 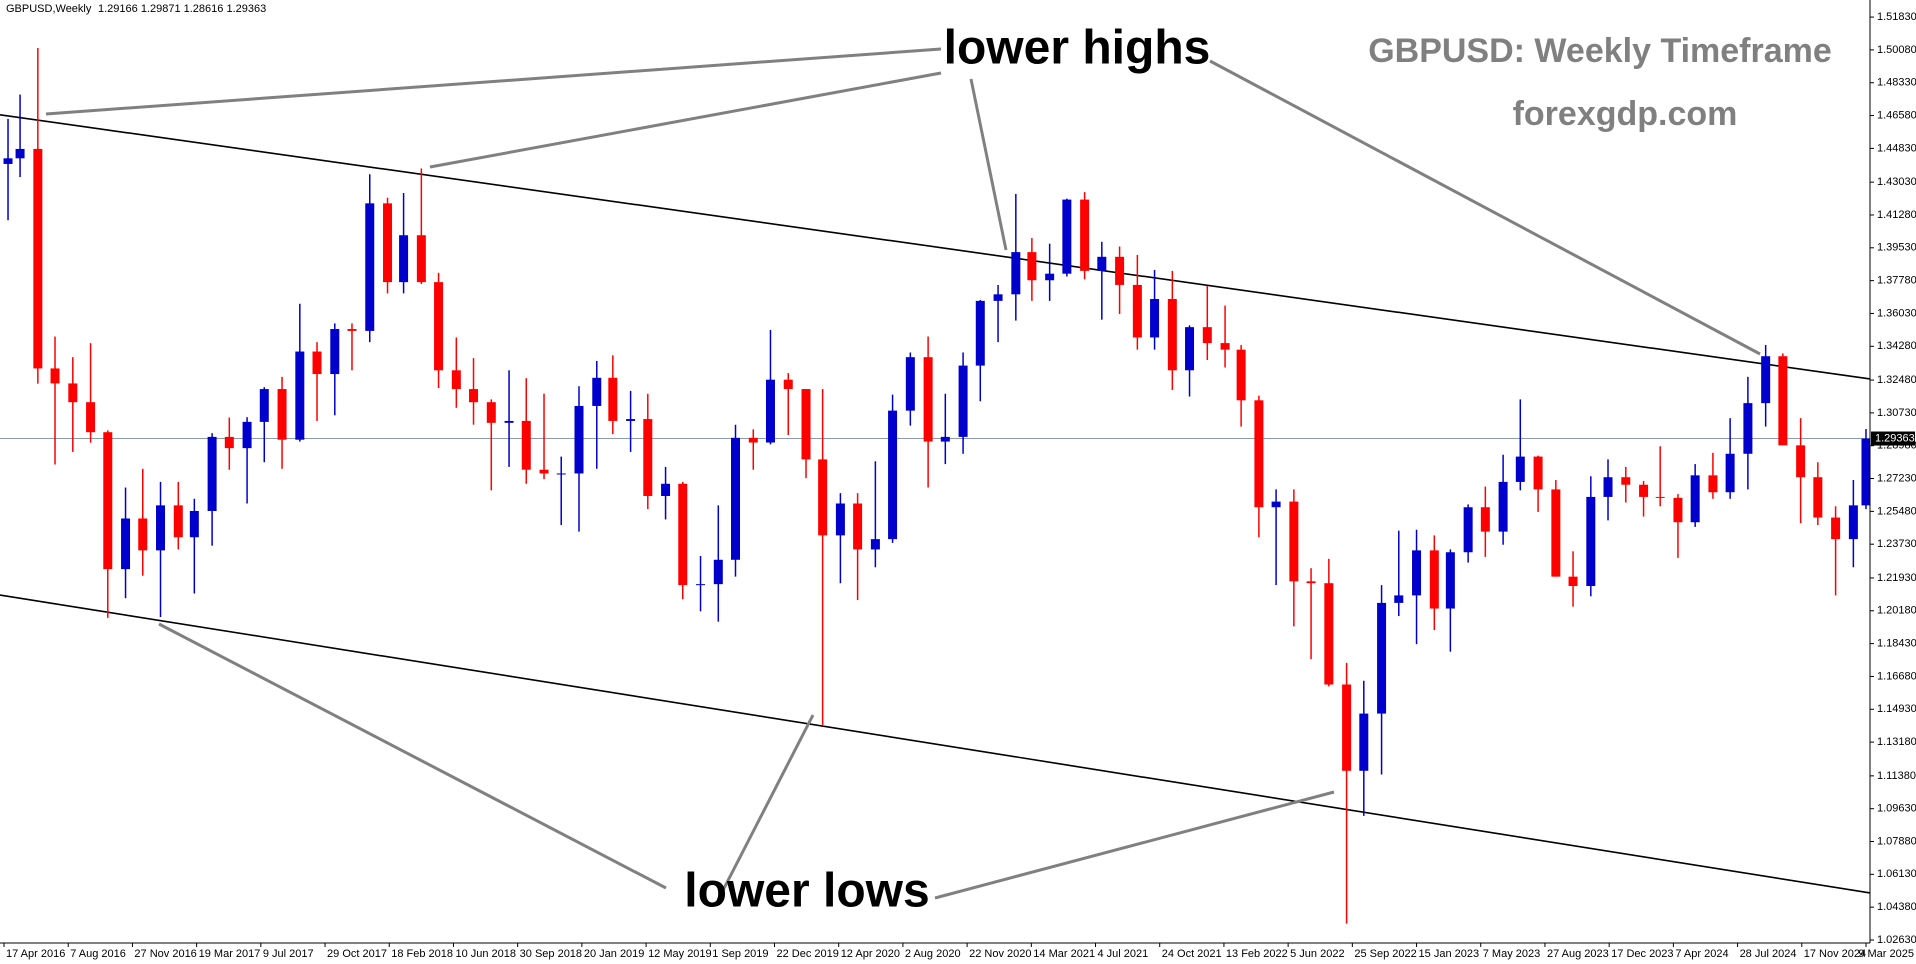 I want to click on x-tick-label: 22 Nov 2020, so click(x=1000, y=954).